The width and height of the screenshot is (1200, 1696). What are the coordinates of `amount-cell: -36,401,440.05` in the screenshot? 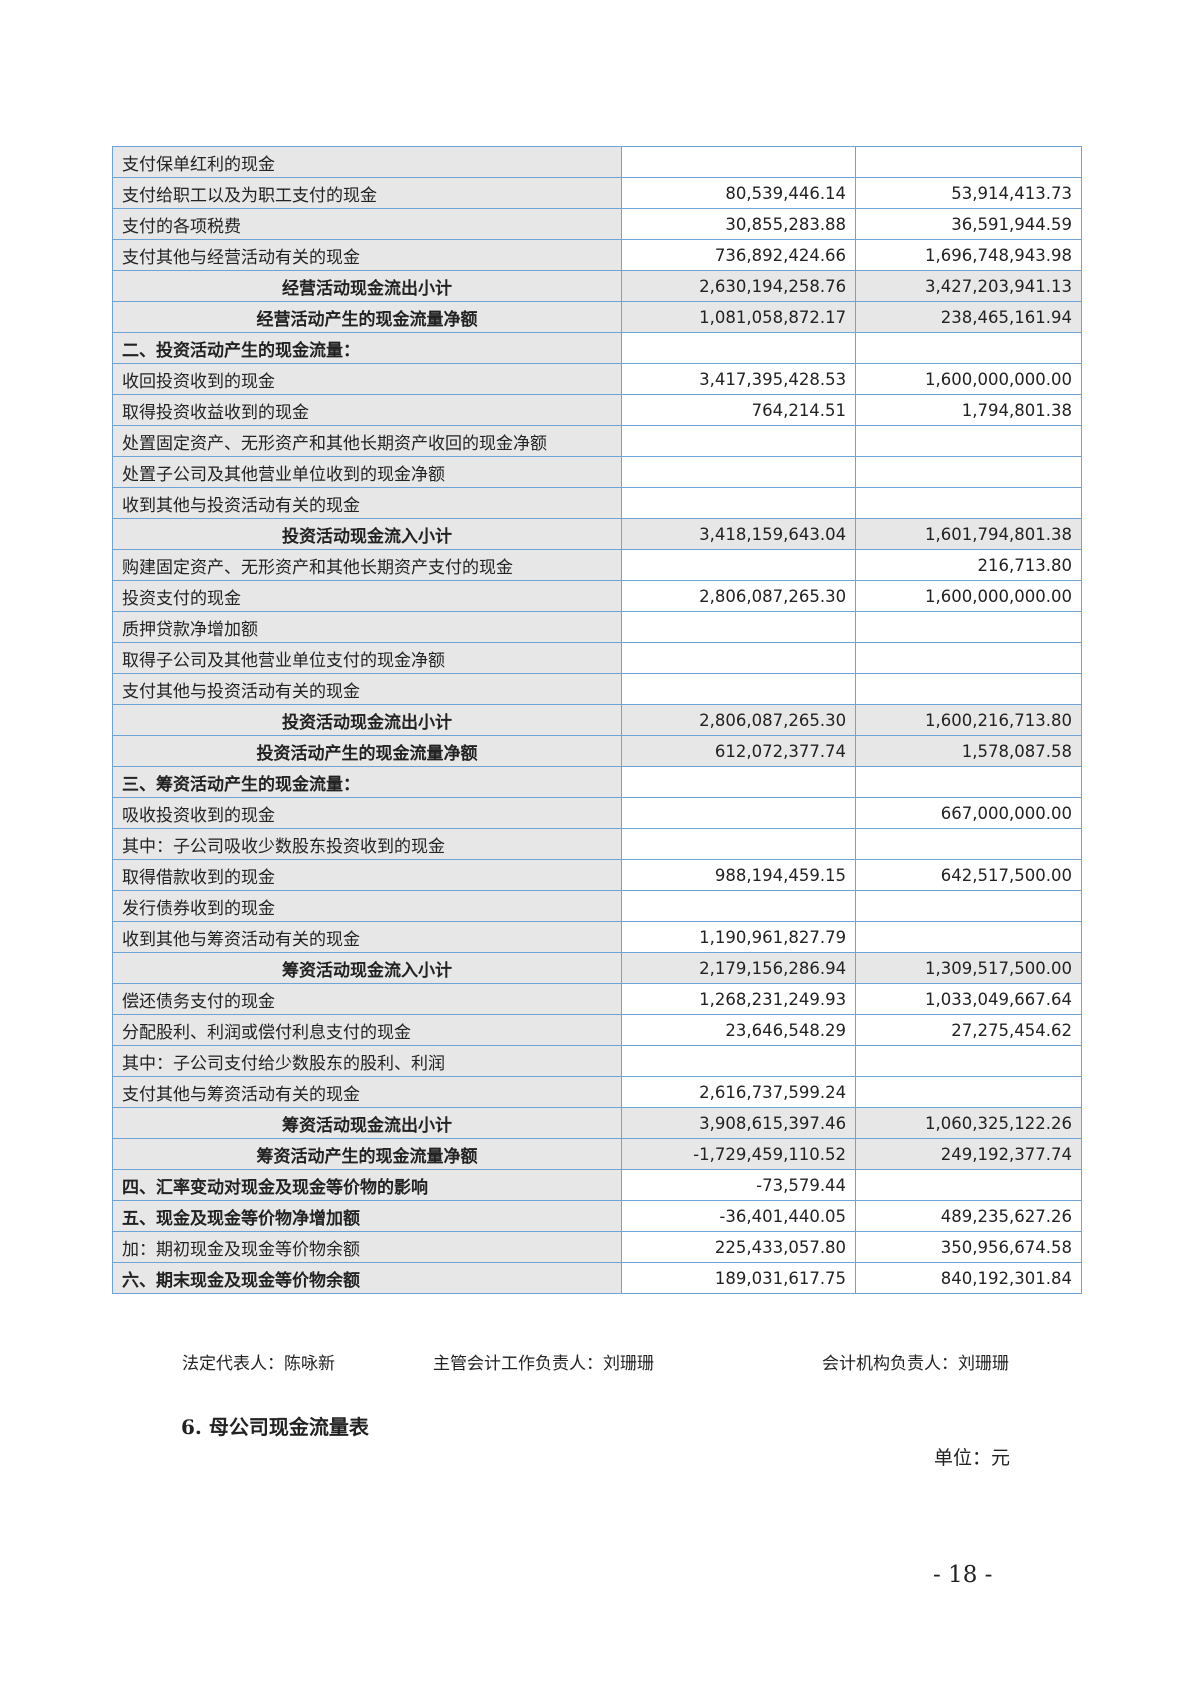 It's located at (738, 1216).